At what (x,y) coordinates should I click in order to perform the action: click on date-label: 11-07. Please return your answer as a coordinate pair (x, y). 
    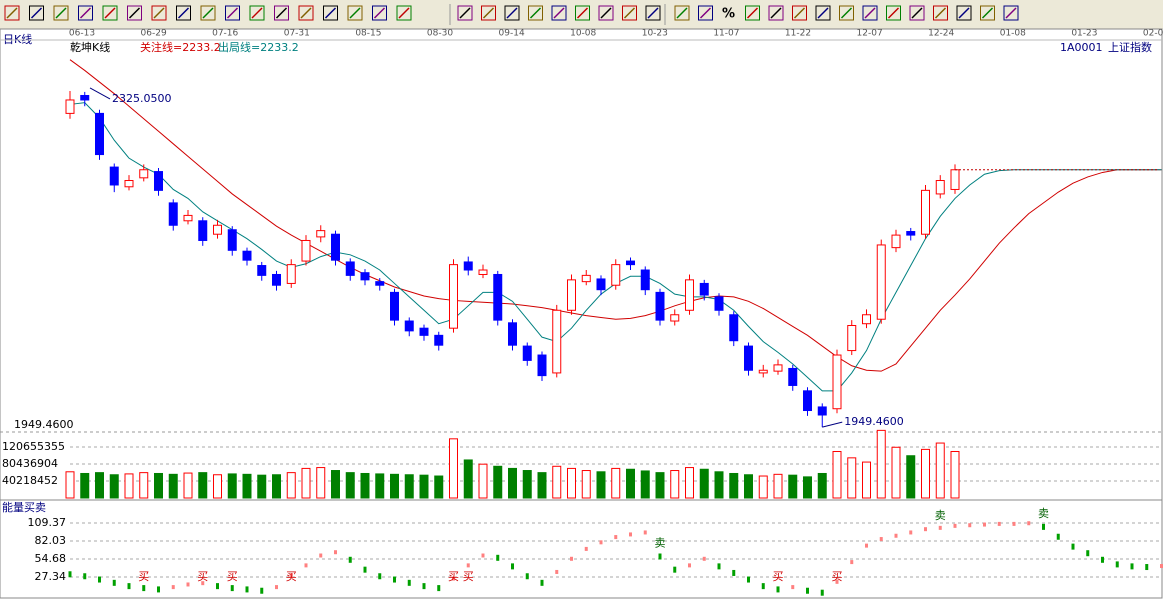
    Looking at the image, I should click on (726, 34).